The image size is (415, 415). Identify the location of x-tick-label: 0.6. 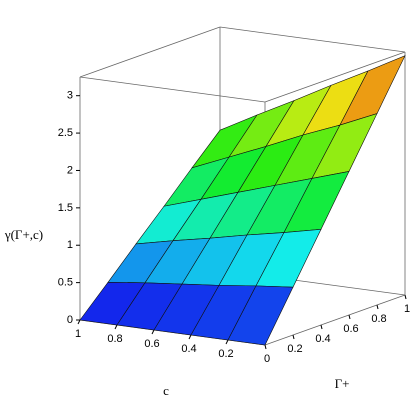
(350, 329).